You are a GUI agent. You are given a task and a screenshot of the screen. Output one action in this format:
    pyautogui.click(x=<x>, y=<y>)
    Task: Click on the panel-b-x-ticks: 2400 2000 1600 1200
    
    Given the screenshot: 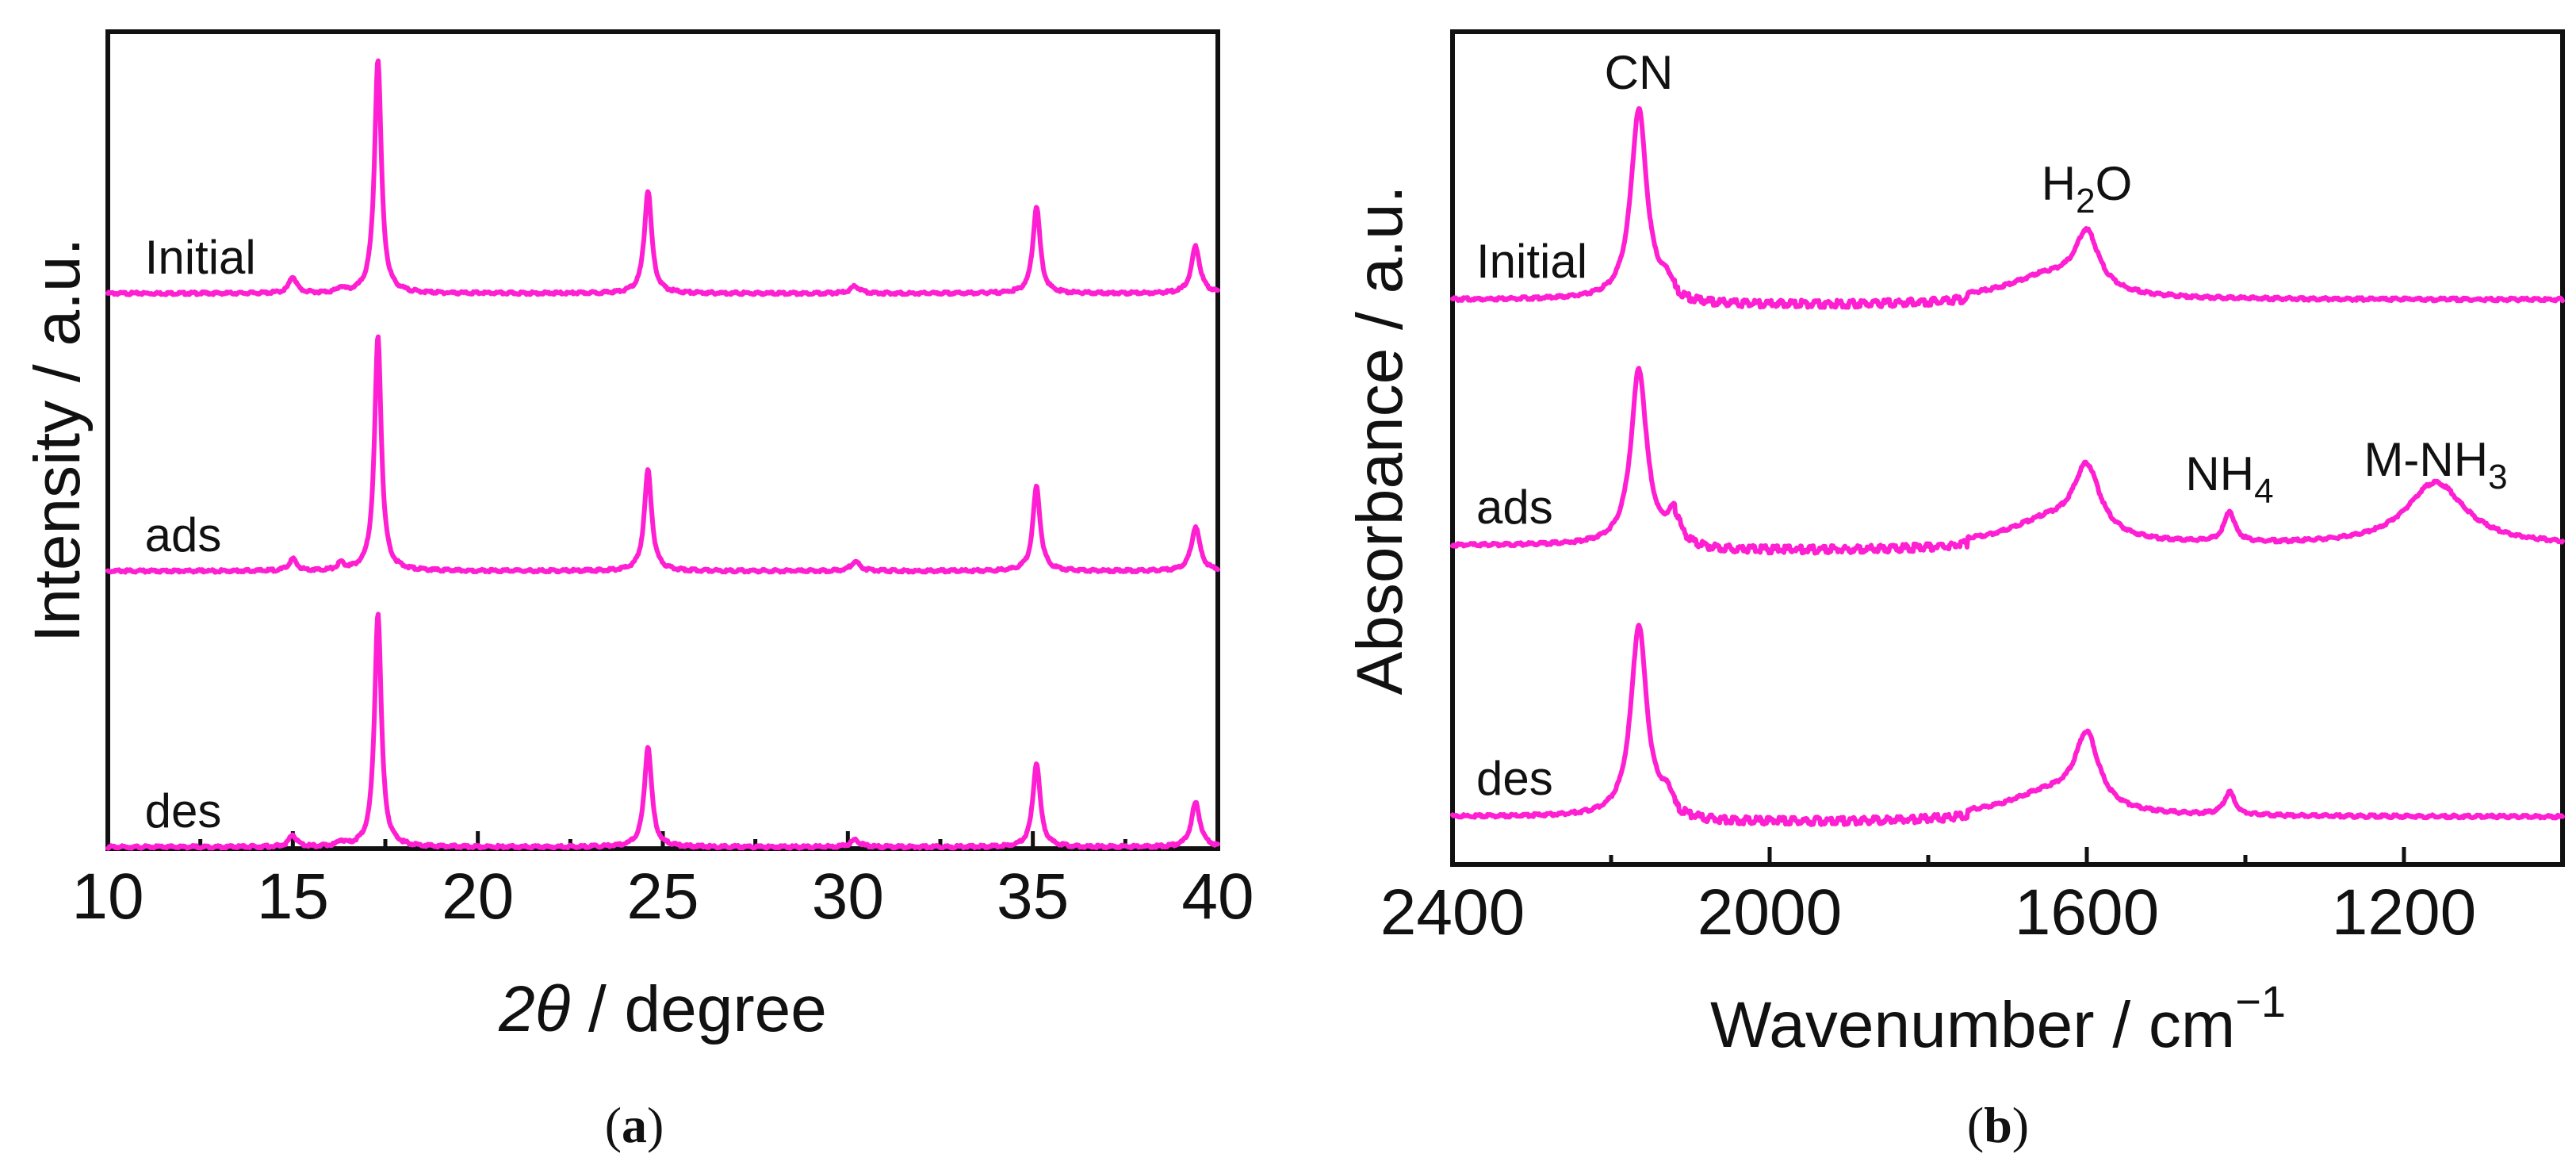 What is the action you would take?
    pyautogui.click(x=1928, y=898)
    